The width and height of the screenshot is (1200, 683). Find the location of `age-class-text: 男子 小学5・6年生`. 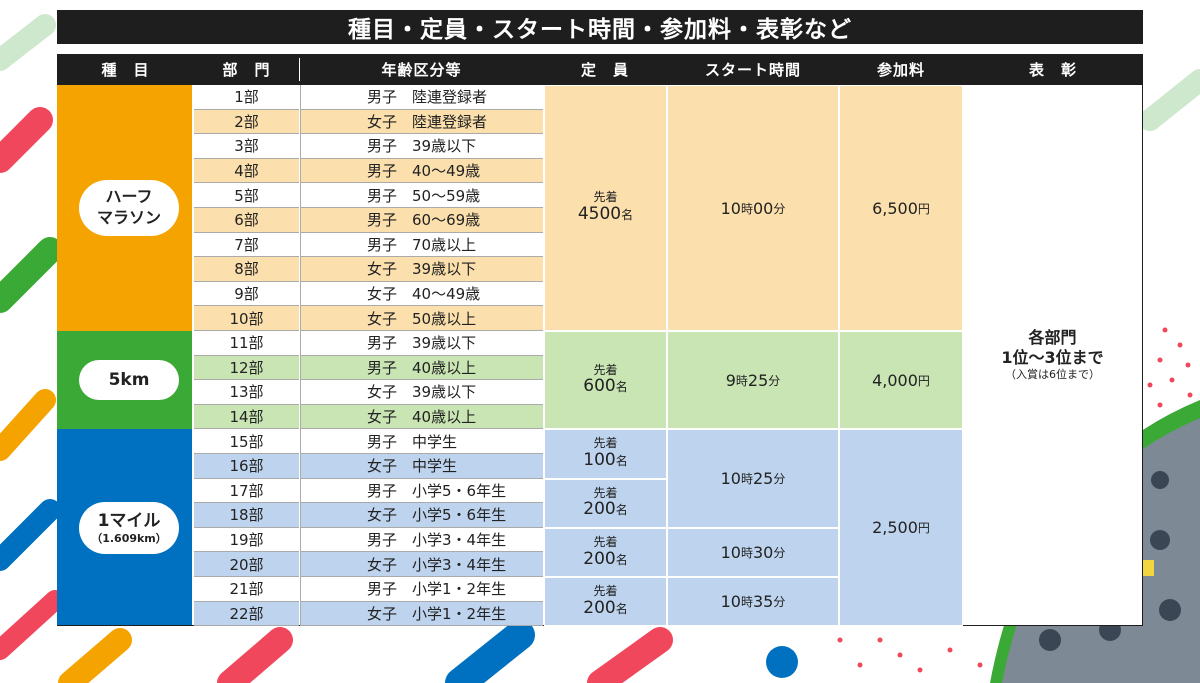

age-class-text: 男子 小学5・6年生 is located at coordinates (437, 490).